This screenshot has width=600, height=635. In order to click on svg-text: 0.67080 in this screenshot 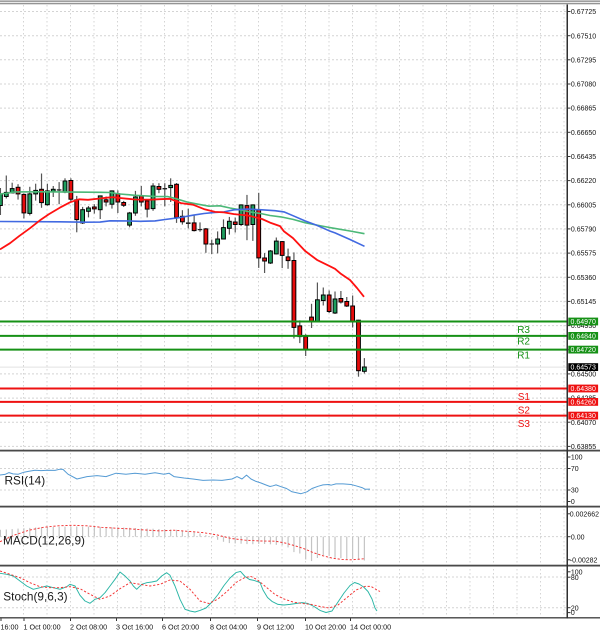, I will do `click(583, 85)`.